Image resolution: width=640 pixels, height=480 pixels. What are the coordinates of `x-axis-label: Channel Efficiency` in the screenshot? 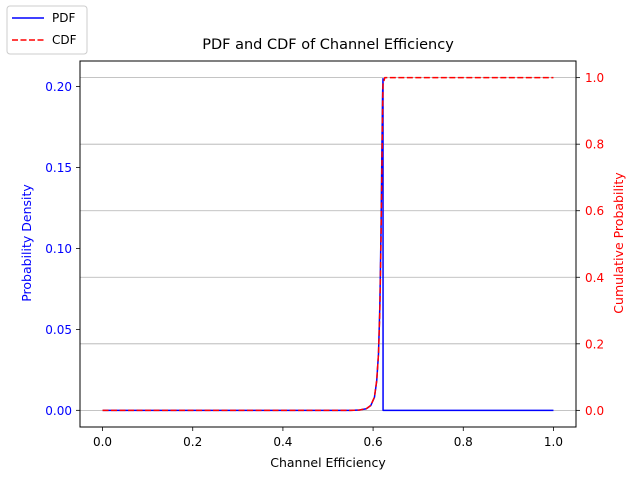 It's located at (328, 462).